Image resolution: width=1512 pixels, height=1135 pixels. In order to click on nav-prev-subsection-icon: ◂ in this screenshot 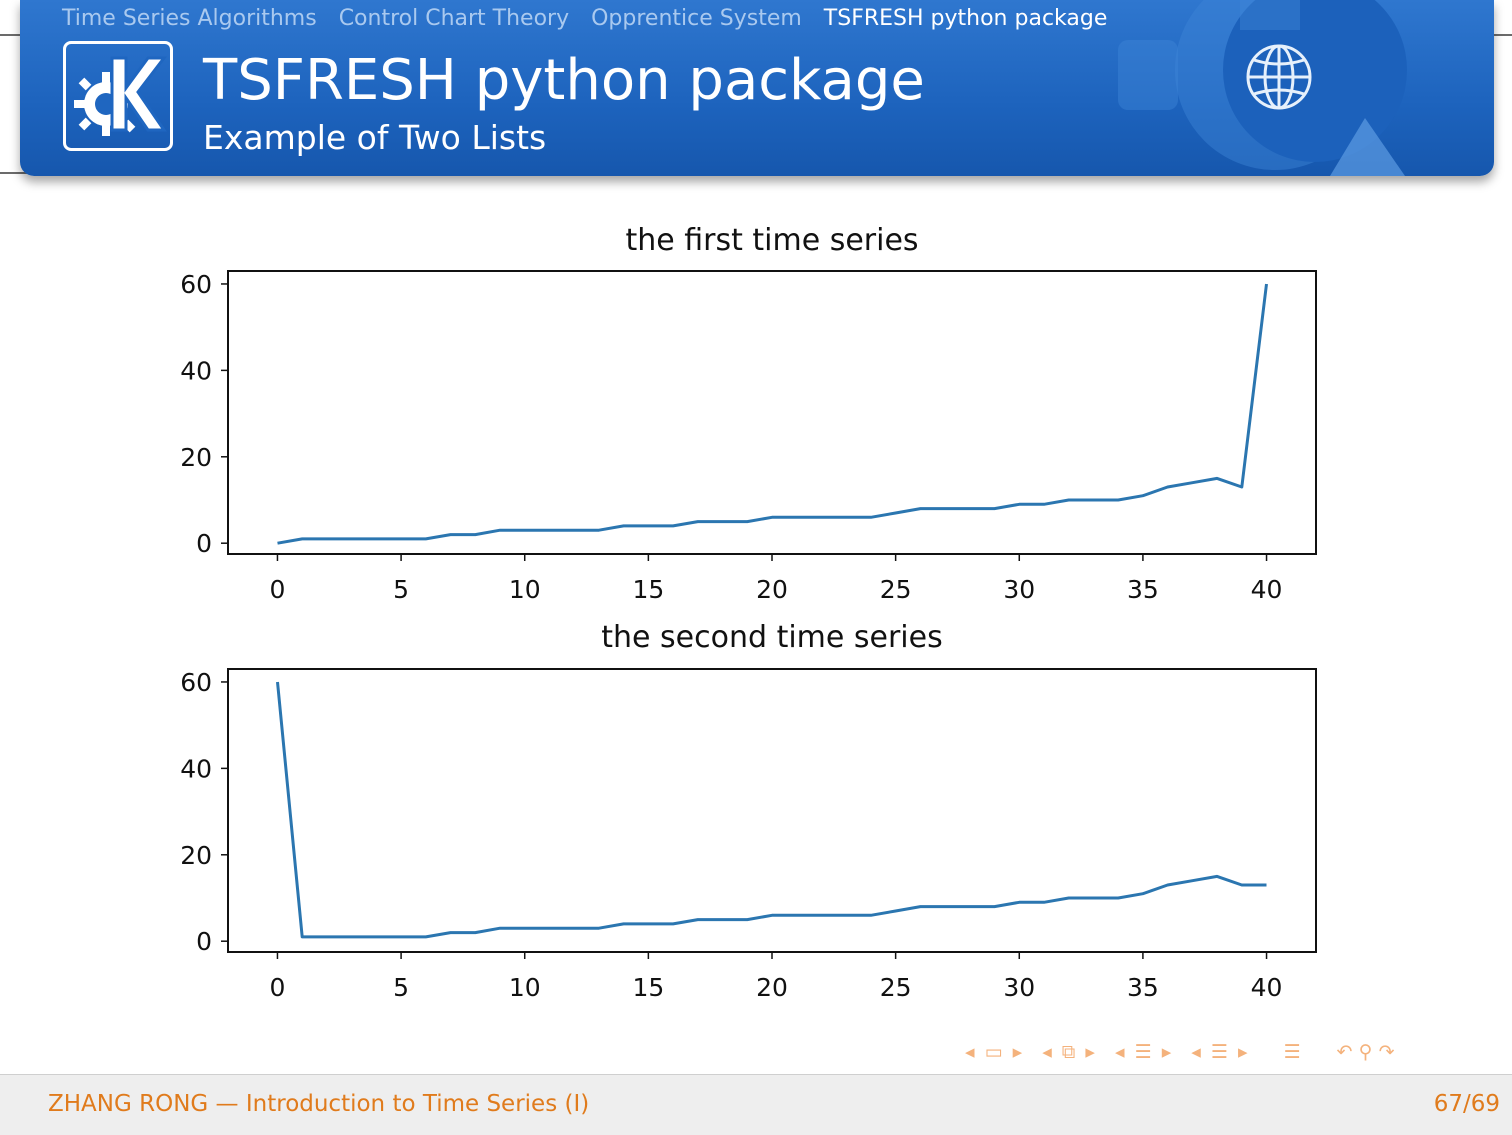, I will do `click(1047, 1052)`.